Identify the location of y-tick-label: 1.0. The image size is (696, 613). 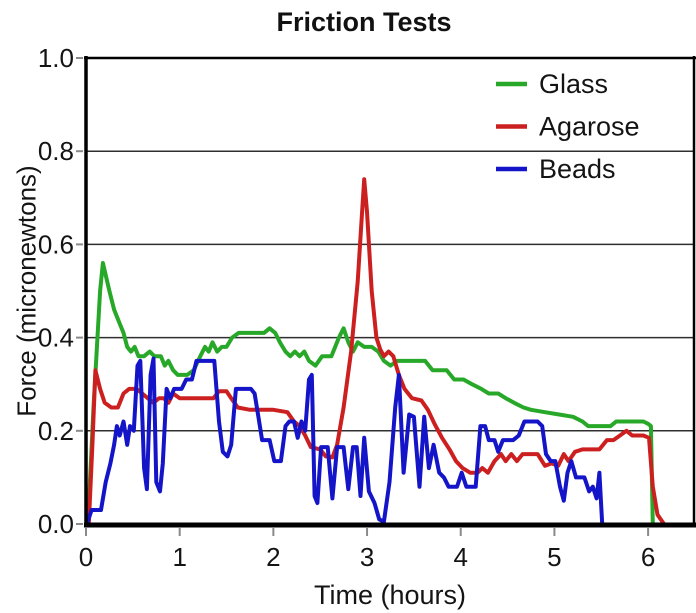
(56, 58).